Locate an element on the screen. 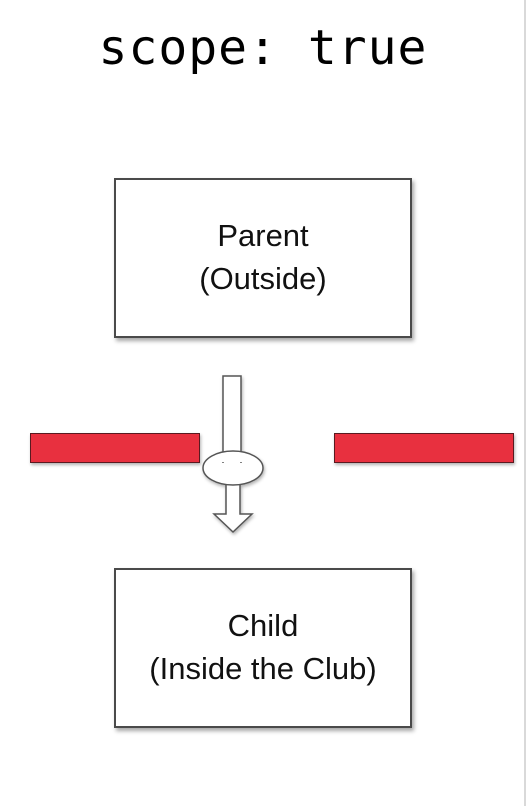 This screenshot has width=526, height=806. arrow-shaft-upper is located at coordinates (232, 419).